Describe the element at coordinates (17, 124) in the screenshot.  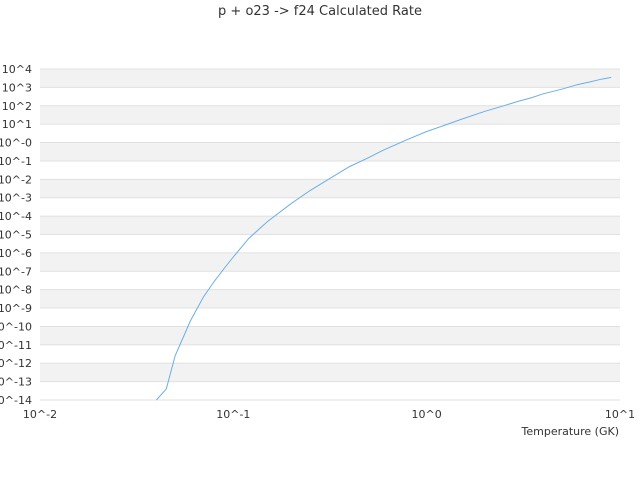
I see `y-tick-label: 10^1` at that location.